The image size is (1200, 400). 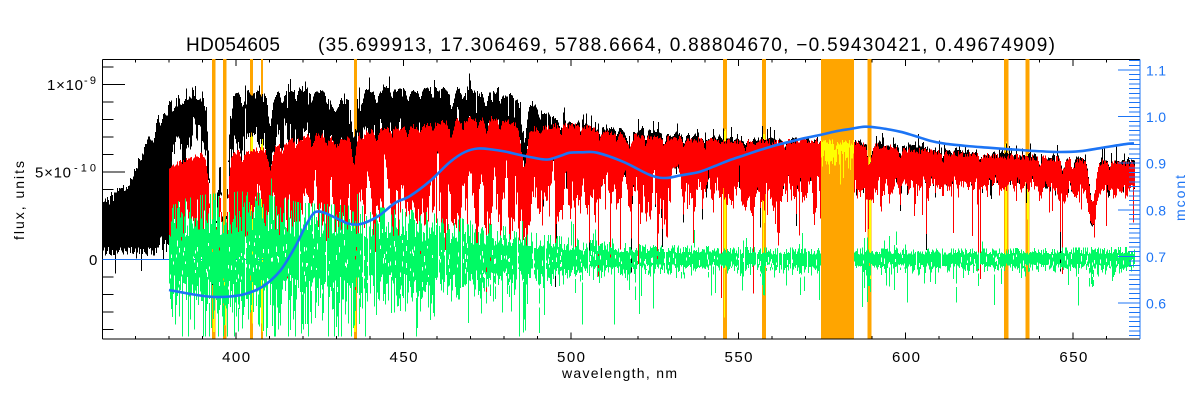 What do you see at coordinates (1156, 117) in the screenshot?
I see `svg-text: 1.0` at bounding box center [1156, 117].